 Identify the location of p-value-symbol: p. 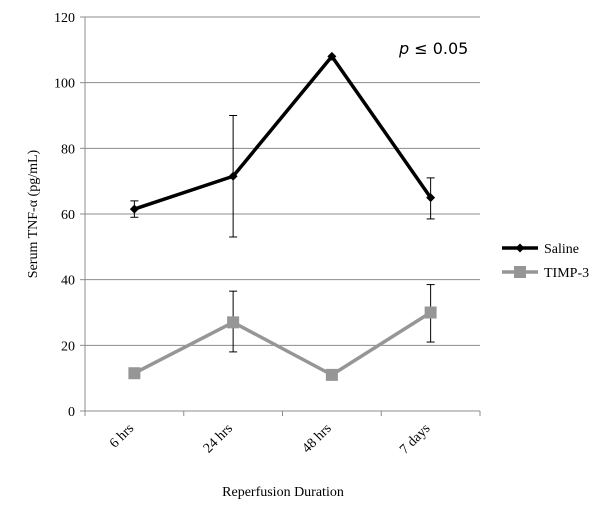
(403, 48).